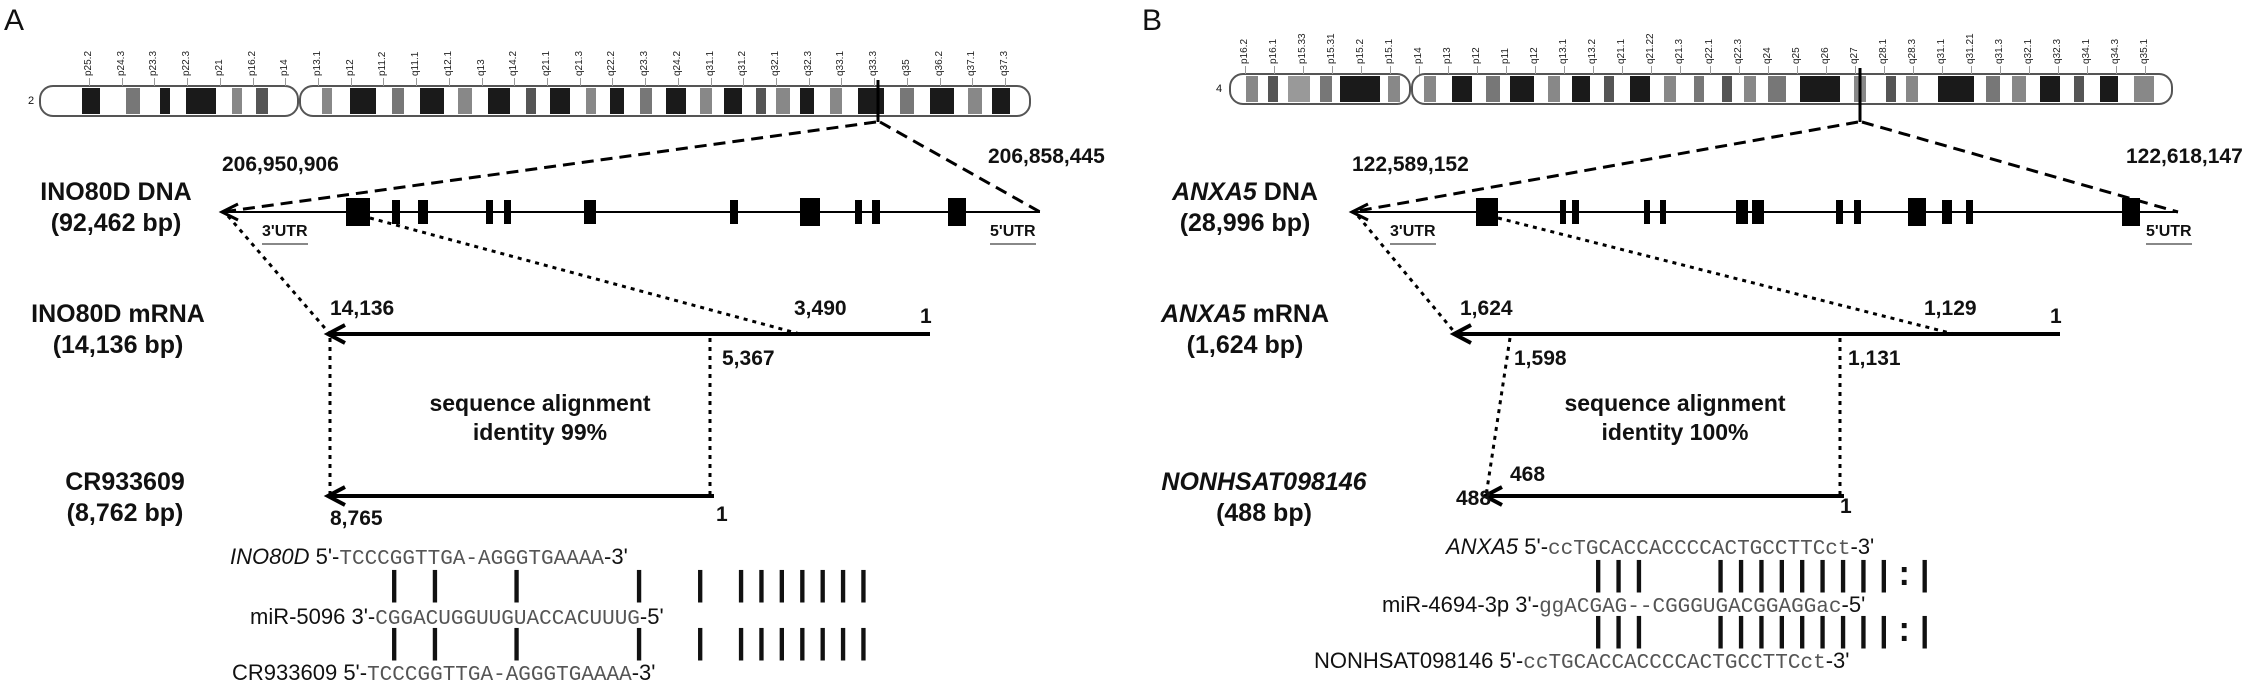 The width and height of the screenshot is (2268, 692). Describe the element at coordinates (710, 63) in the screenshot. I see `band-label: q31.1` at that location.